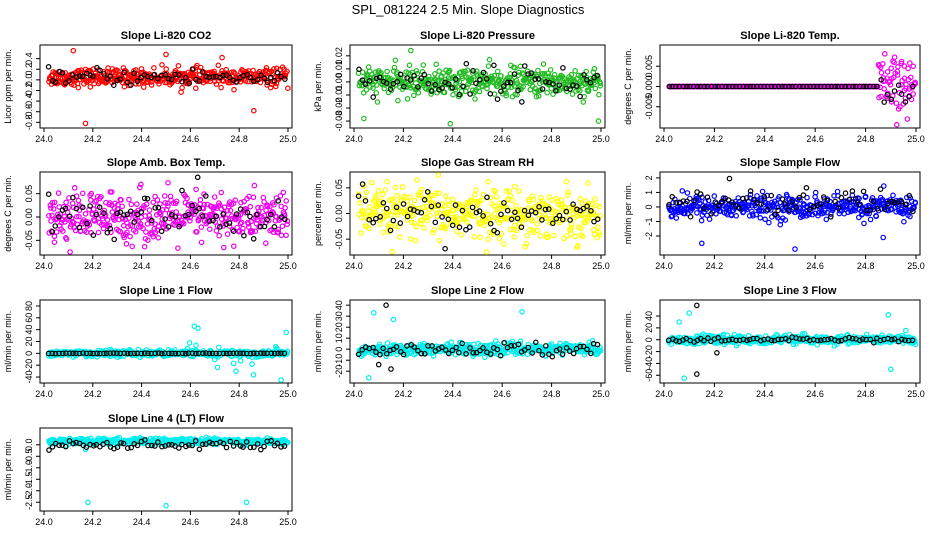 The width and height of the screenshot is (936, 540). What do you see at coordinates (29, 101) in the screenshot?
I see `y-tick-label: -0.4` at bounding box center [29, 101].